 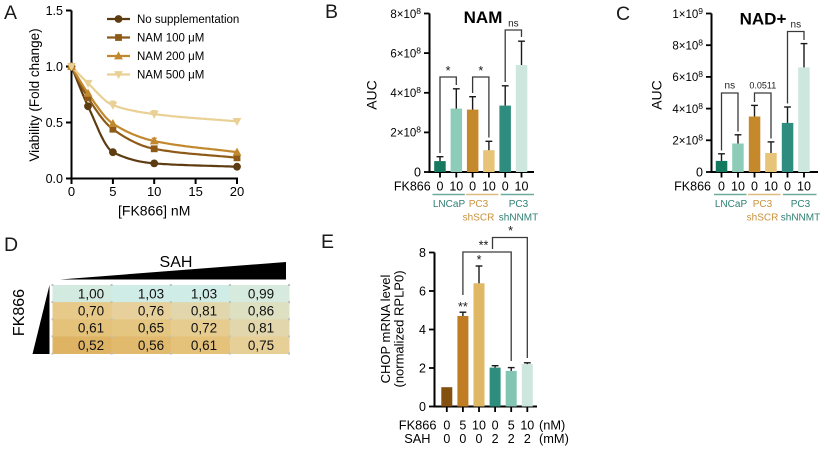 I want to click on svg-text: E, so click(x=327, y=242).